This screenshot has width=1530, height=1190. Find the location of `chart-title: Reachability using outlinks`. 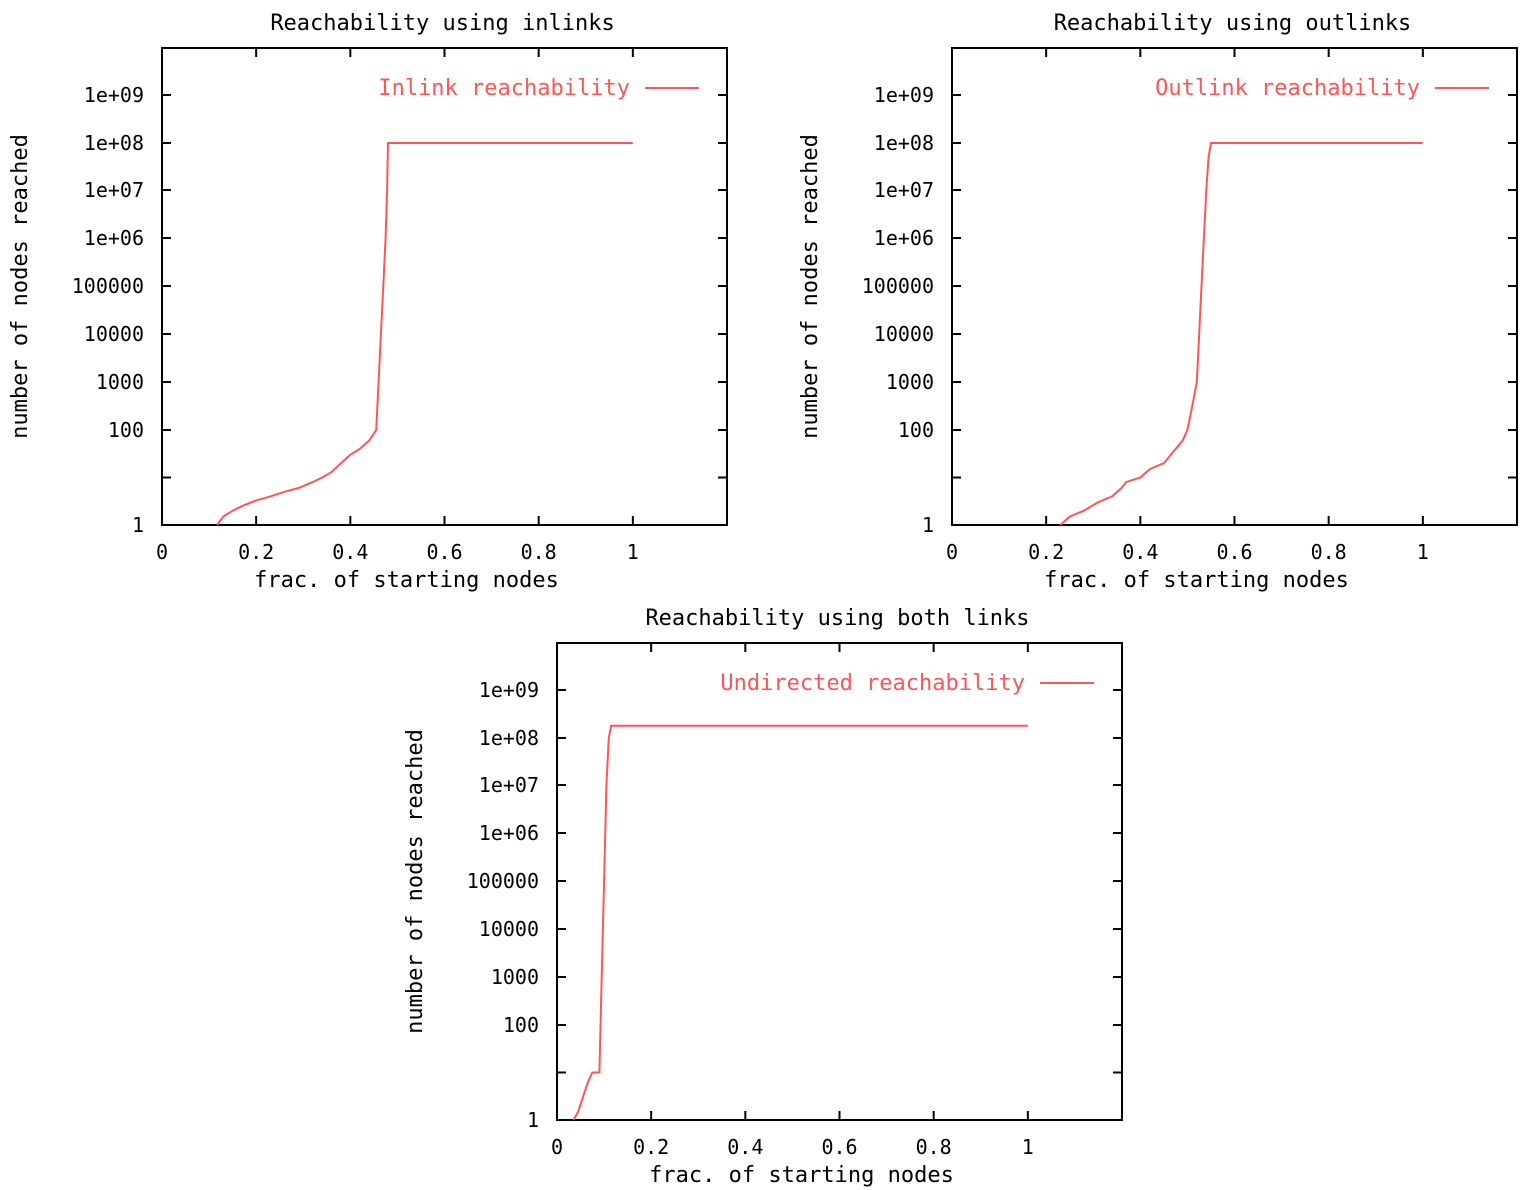

chart-title: Reachability using outlinks is located at coordinates (1233, 23).